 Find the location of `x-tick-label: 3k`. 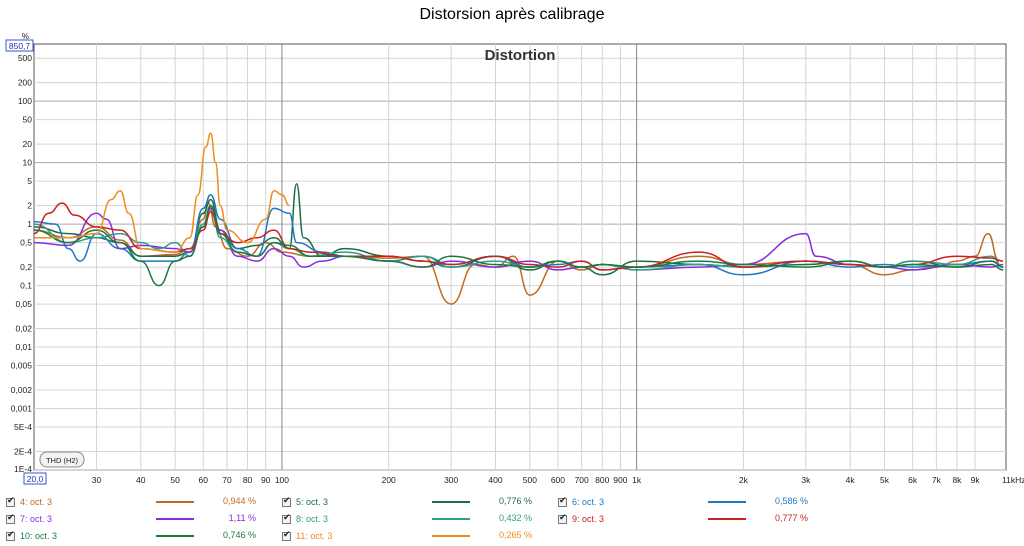

x-tick-label: 3k is located at coordinates (806, 480).